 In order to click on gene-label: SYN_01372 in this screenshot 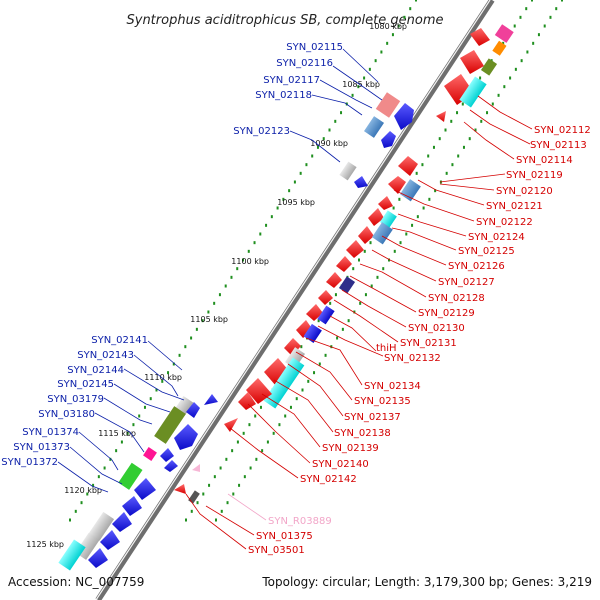, I will do `click(29, 462)`.